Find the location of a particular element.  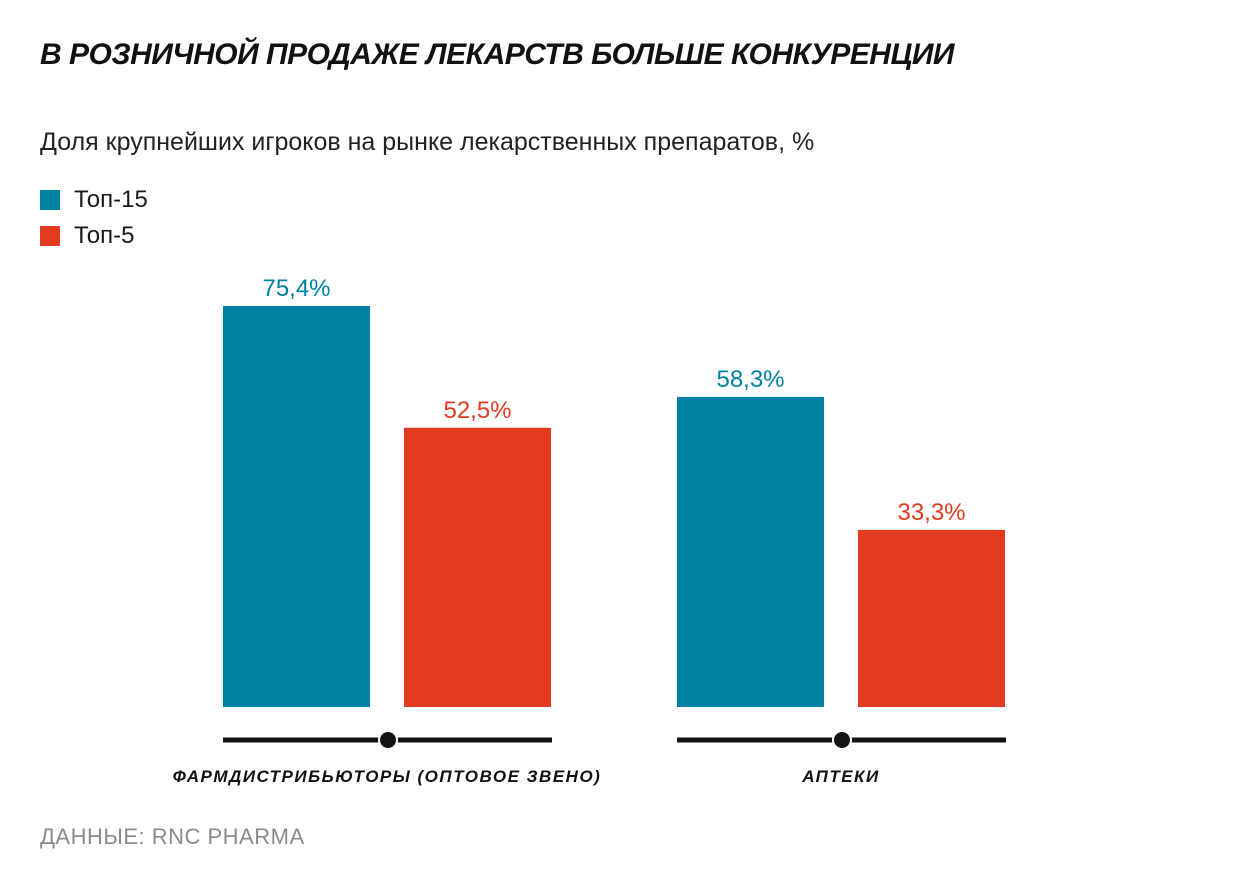

legend-swatch-top15 is located at coordinates (50, 200).